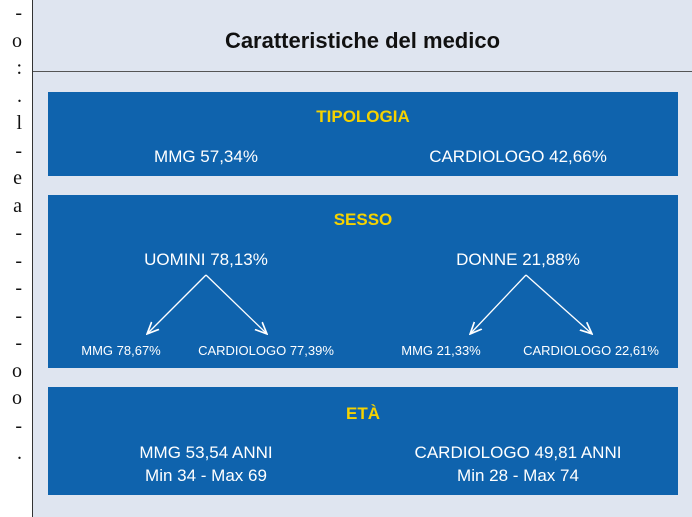  What do you see at coordinates (17, 178) in the screenshot?
I see `margin-fragment: e` at bounding box center [17, 178].